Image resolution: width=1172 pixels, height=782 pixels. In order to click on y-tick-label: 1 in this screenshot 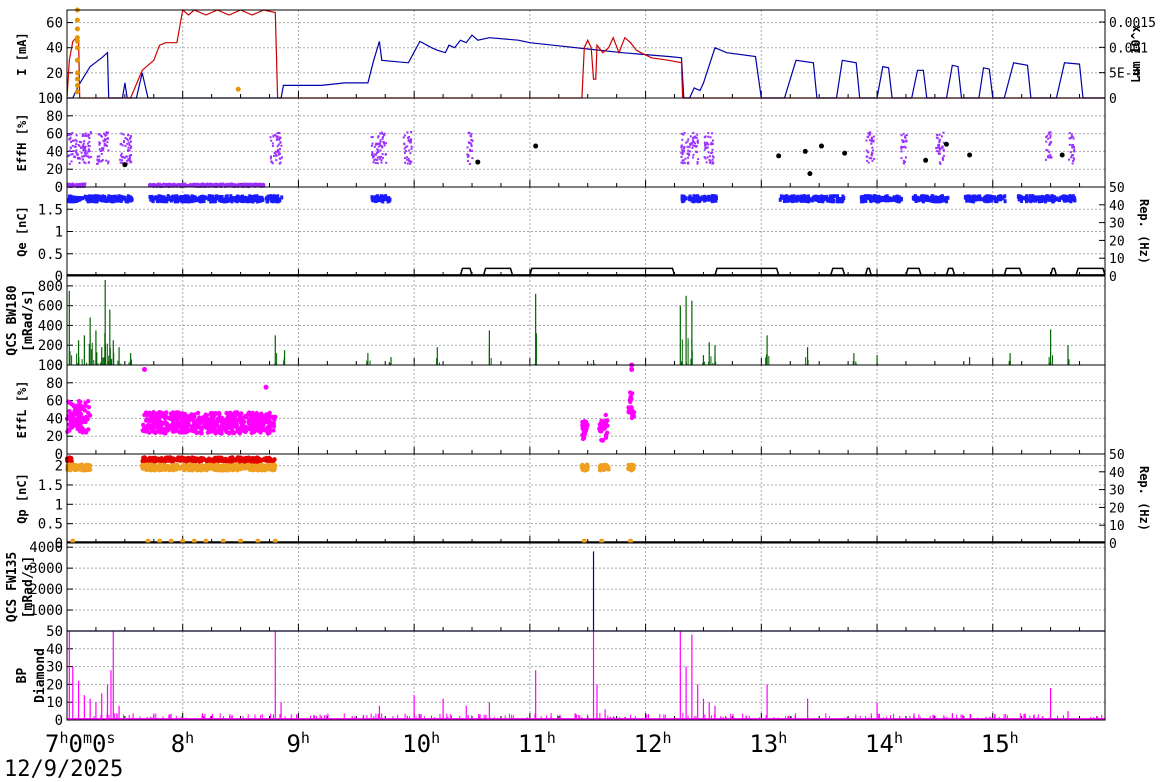, I will do `click(59, 505)`.